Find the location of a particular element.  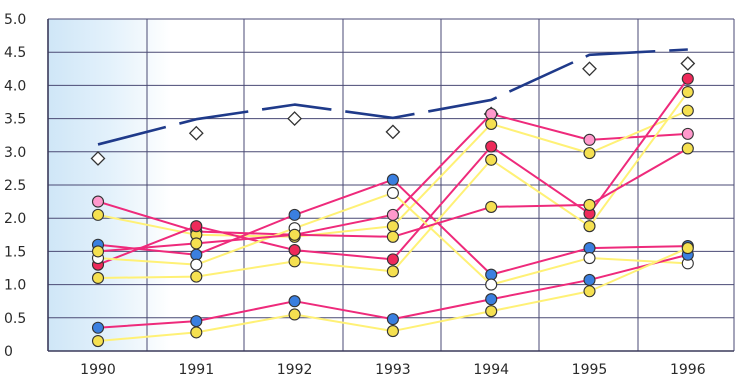

x-tick-label: 1991 is located at coordinates (196, 370).